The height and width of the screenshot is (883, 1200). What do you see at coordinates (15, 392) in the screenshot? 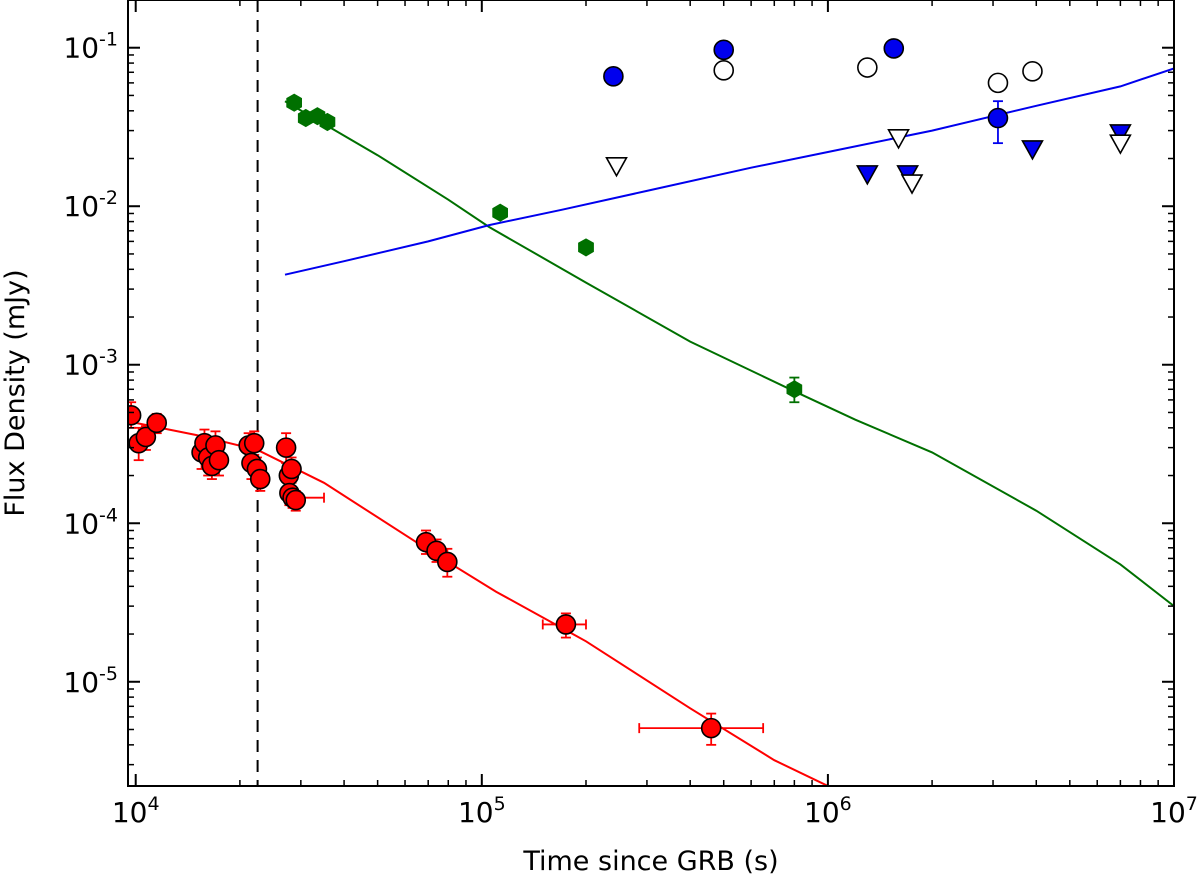
I see `y-axis-title: Flux Density (mJy)` at bounding box center [15, 392].